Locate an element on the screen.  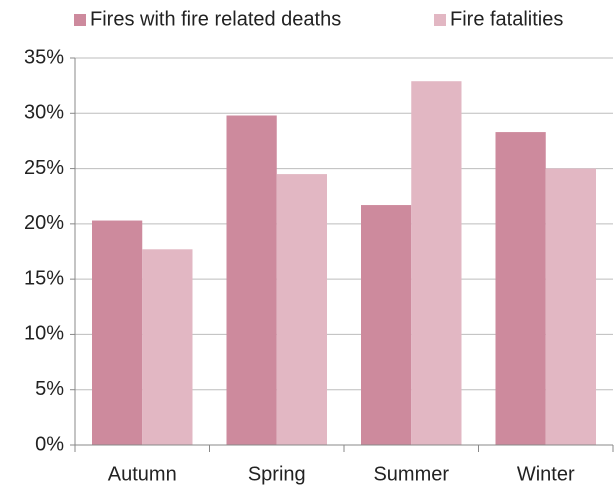
legend-label: Fire fatalities is located at coordinates (506, 19).